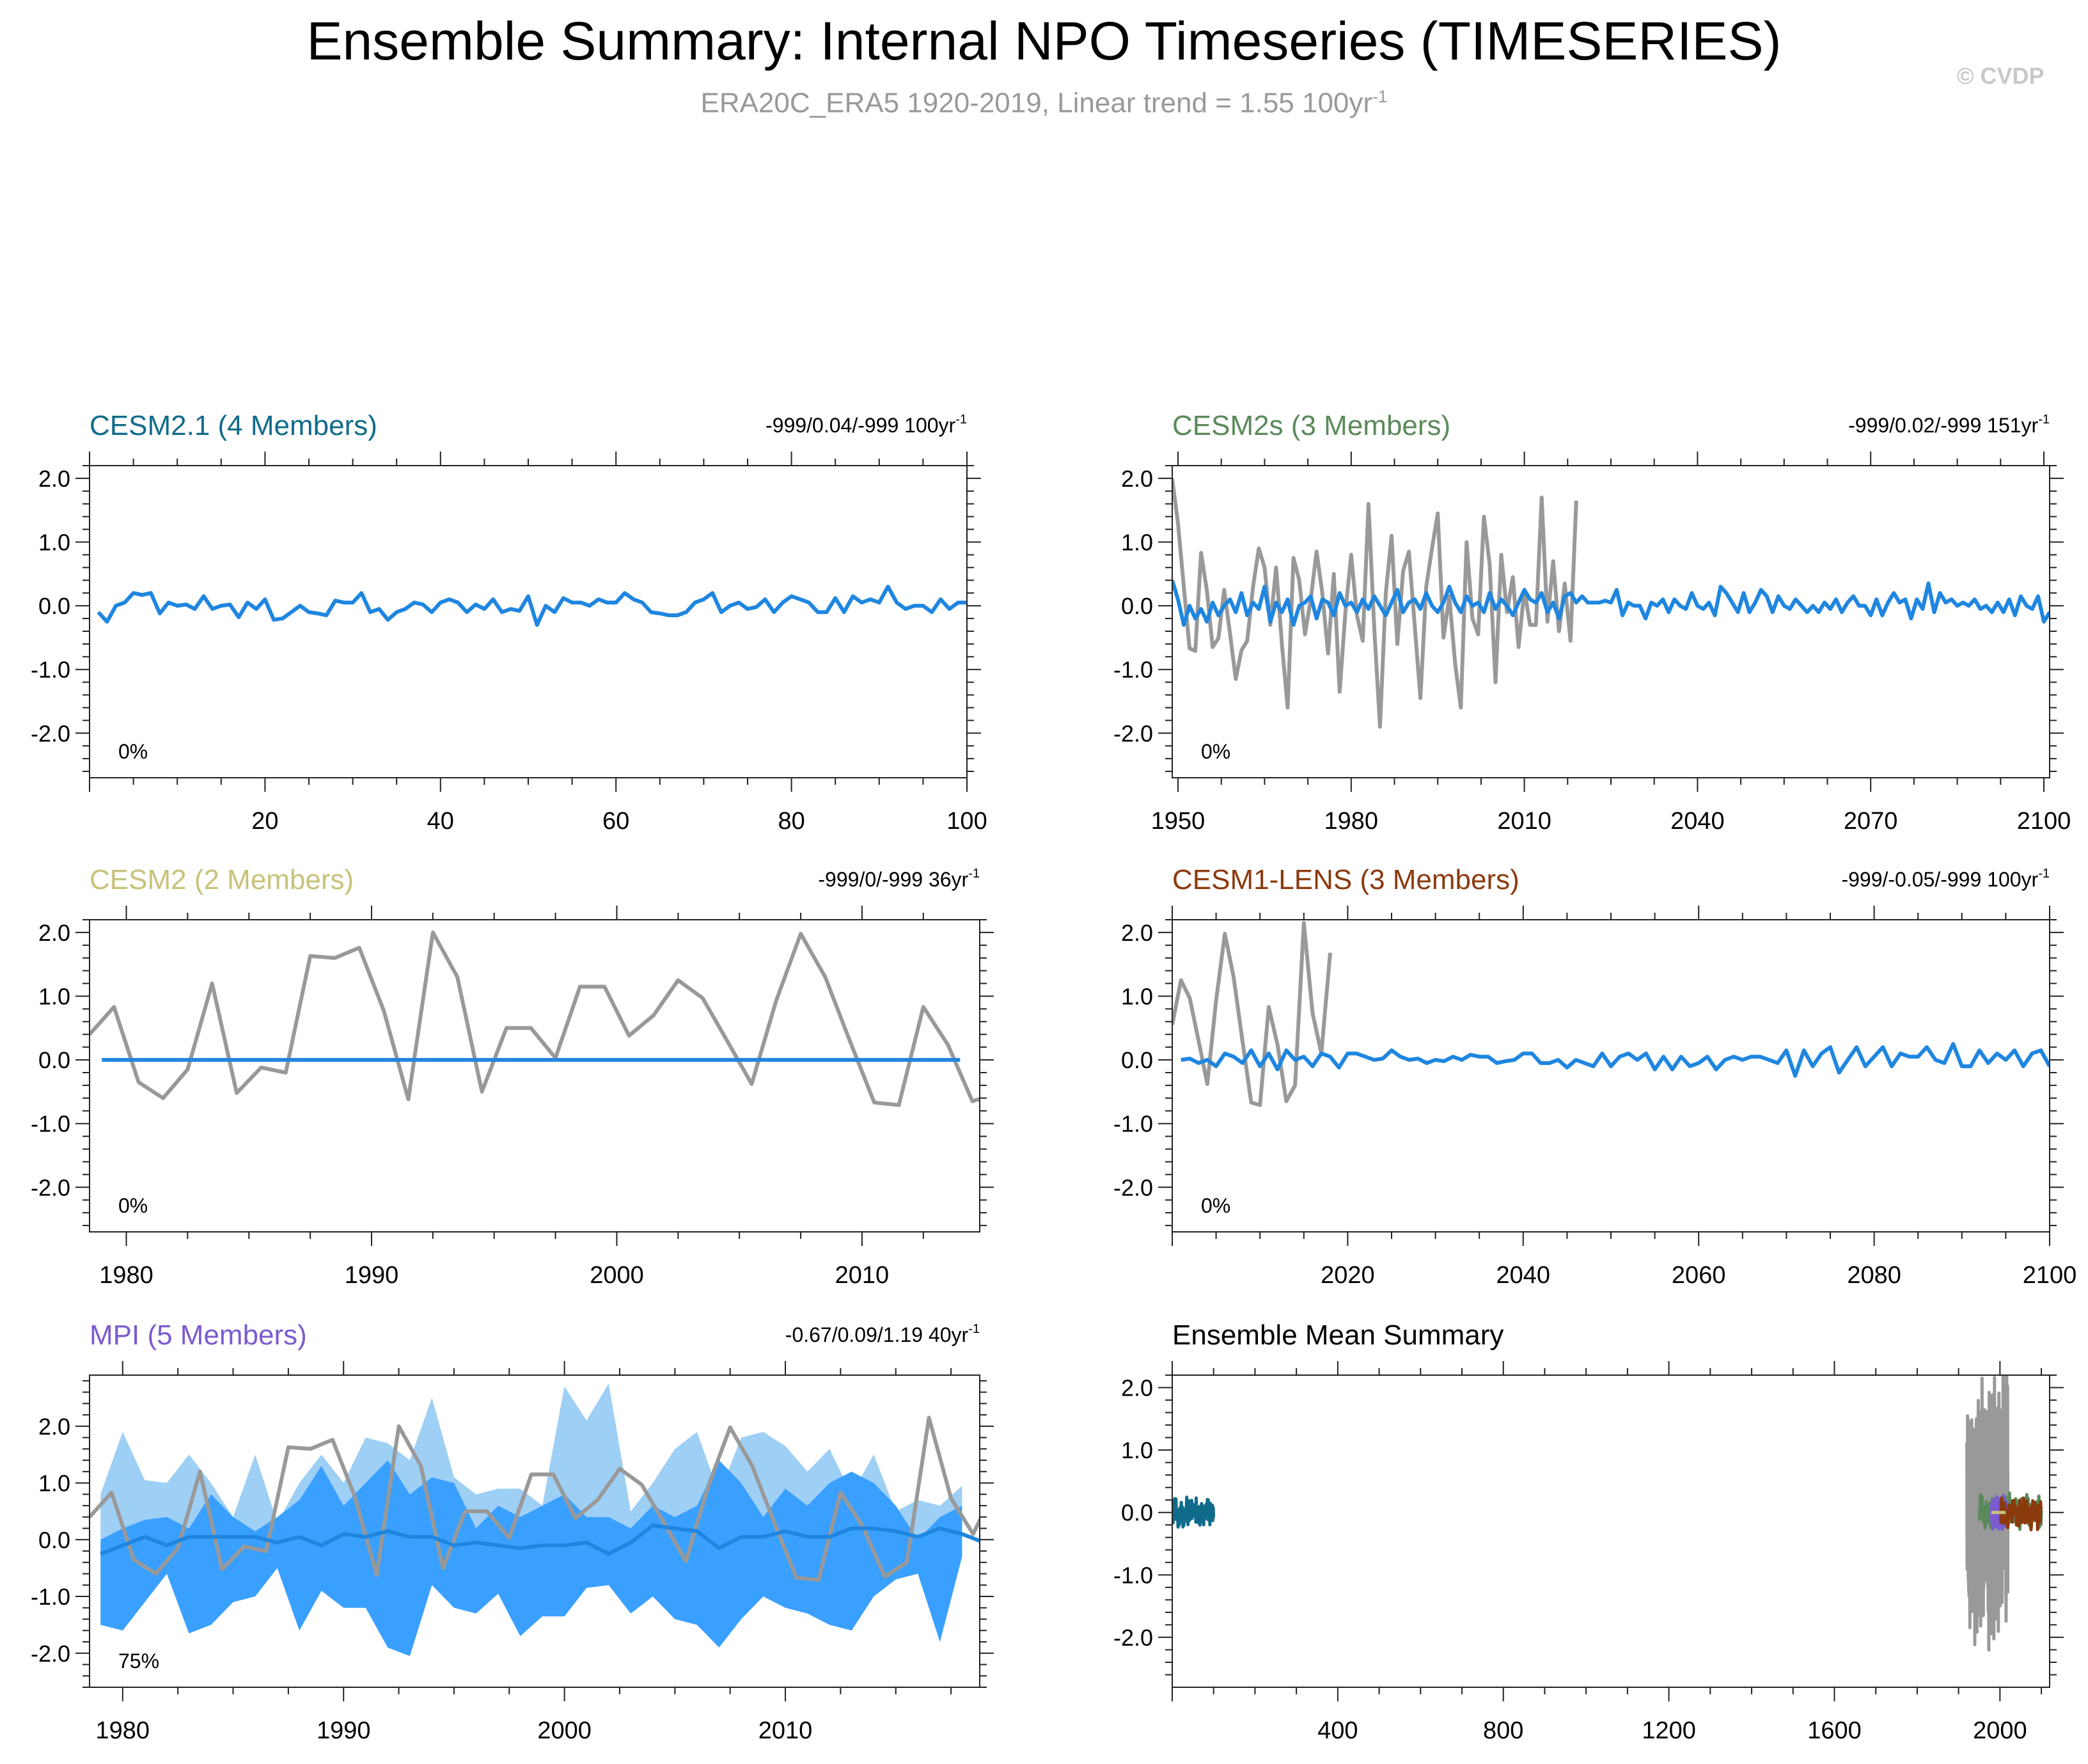  What do you see at coordinates (2001, 76) in the screenshot?
I see `copyright-label: © CVDP` at bounding box center [2001, 76].